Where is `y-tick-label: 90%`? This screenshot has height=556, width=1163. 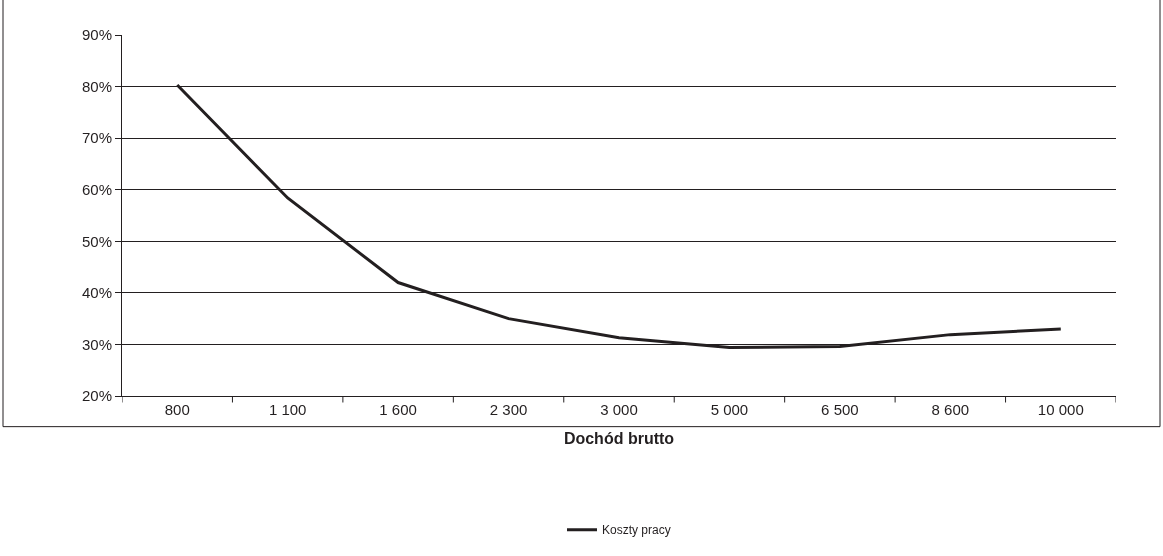 y-tick-label: 90% is located at coordinates (96, 35).